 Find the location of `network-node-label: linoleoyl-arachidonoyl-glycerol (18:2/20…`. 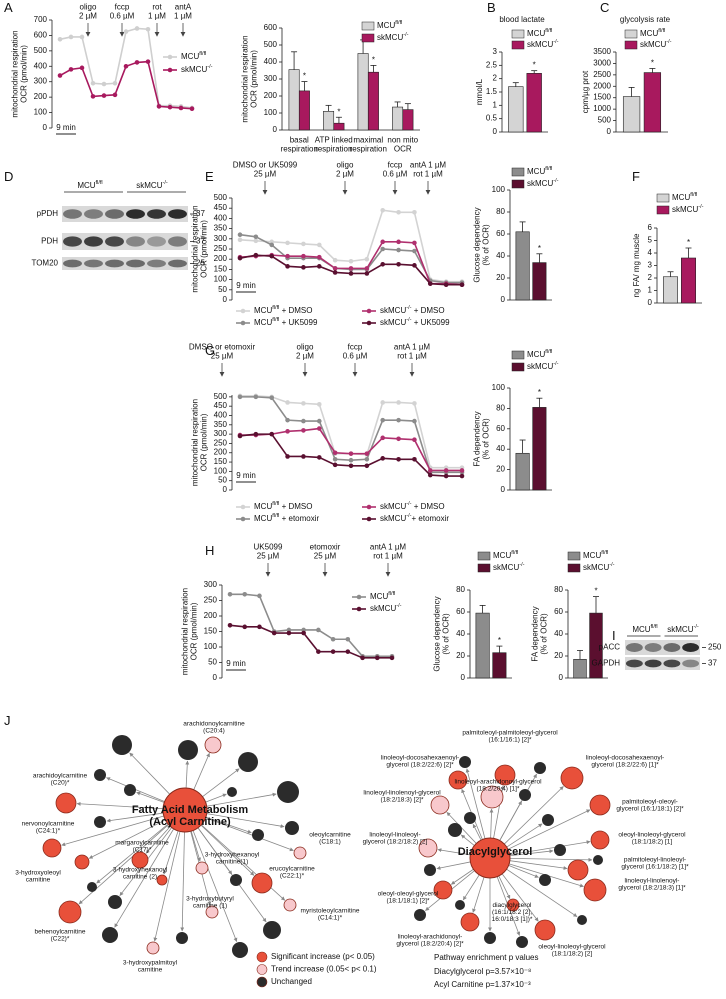

network-node-label: linoleoyl-arachidonoyl-glycerol (18:2/20… is located at coordinates (430, 940).